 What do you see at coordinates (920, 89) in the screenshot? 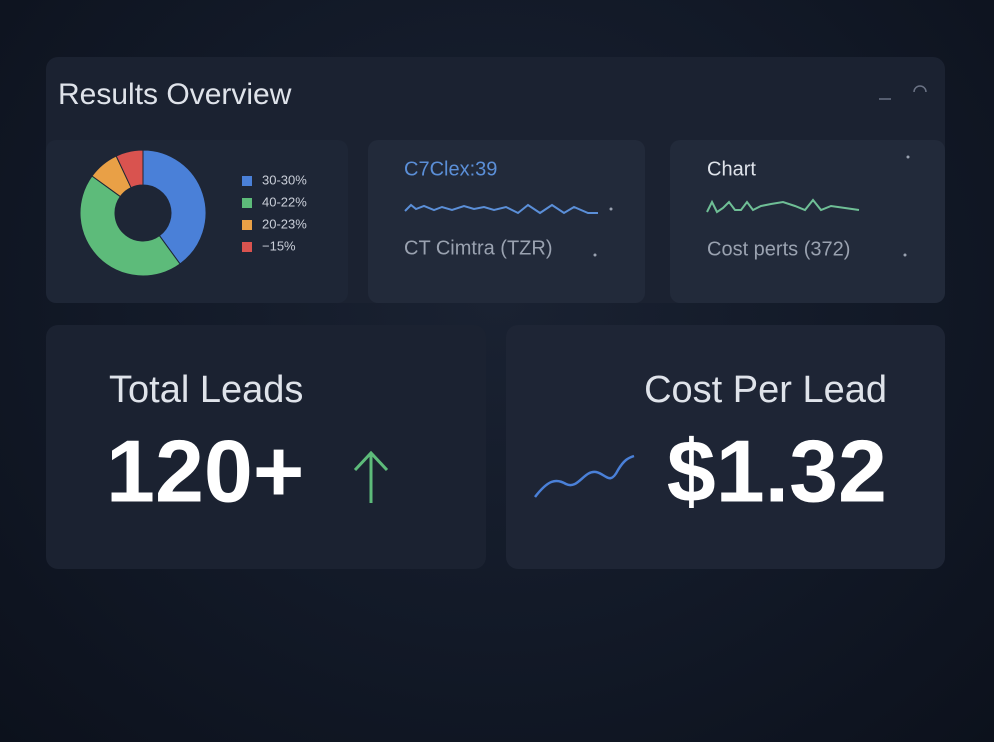
I see `refresh-button` at bounding box center [920, 89].